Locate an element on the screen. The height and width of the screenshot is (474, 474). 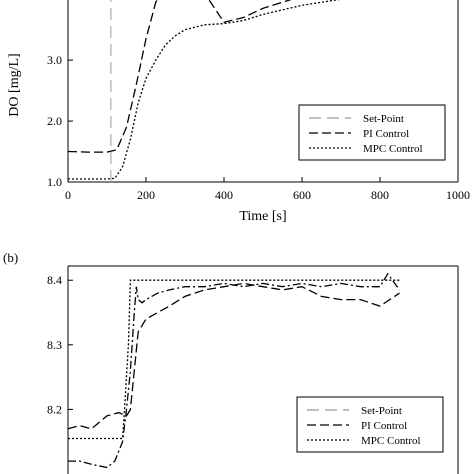
x-tick-label: 200 is located at coordinates (146, 195).